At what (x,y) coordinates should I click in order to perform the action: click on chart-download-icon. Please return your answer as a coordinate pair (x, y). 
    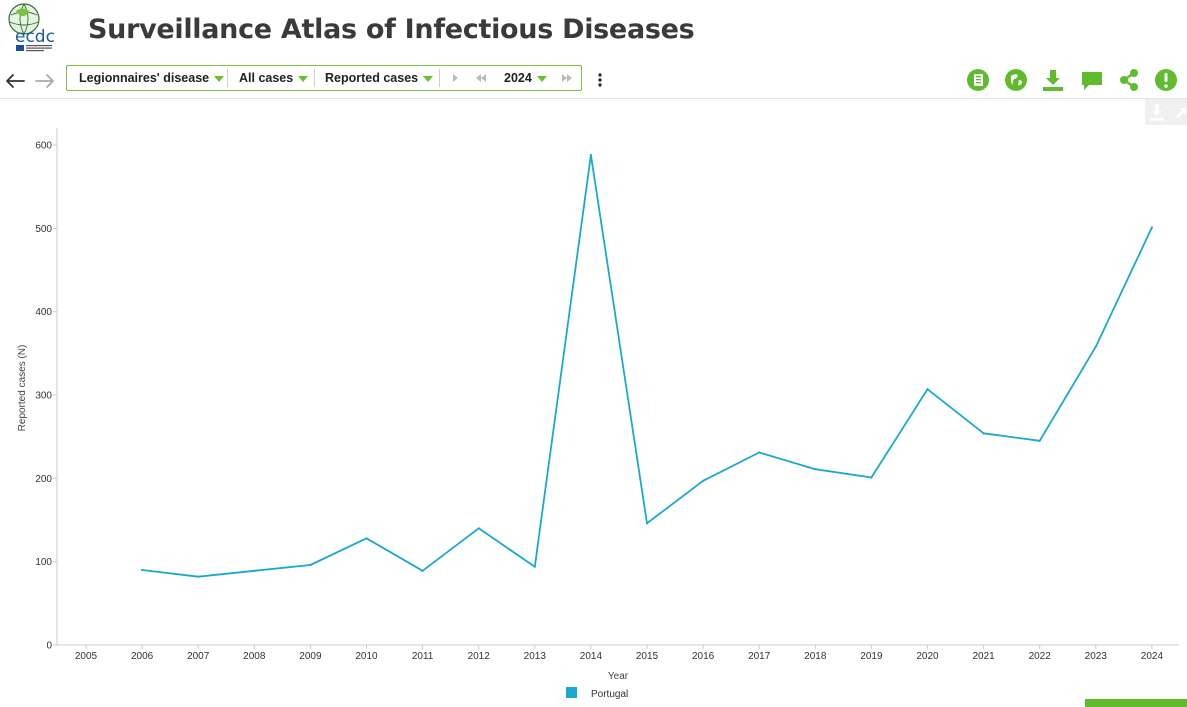
    Looking at the image, I should click on (1166, 112).